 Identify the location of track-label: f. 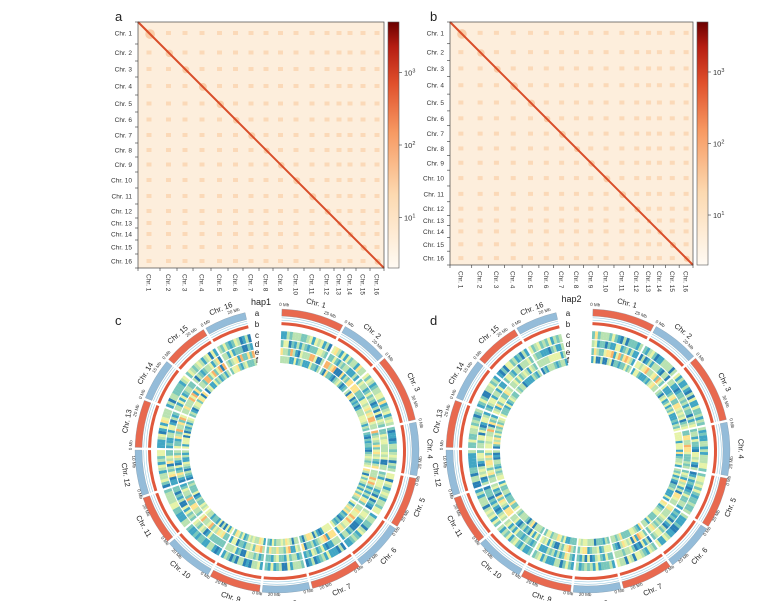
(568, 360).